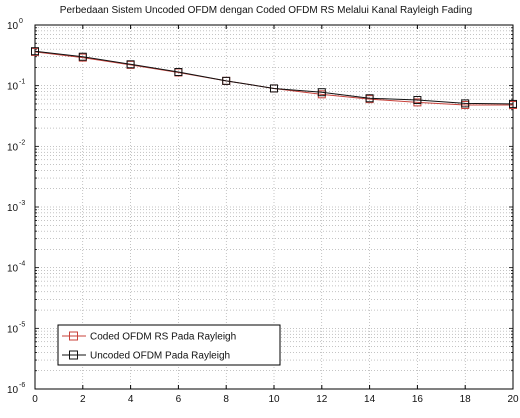 The width and height of the screenshot is (520, 418). I want to click on x-tick-label: 6, so click(179, 399).